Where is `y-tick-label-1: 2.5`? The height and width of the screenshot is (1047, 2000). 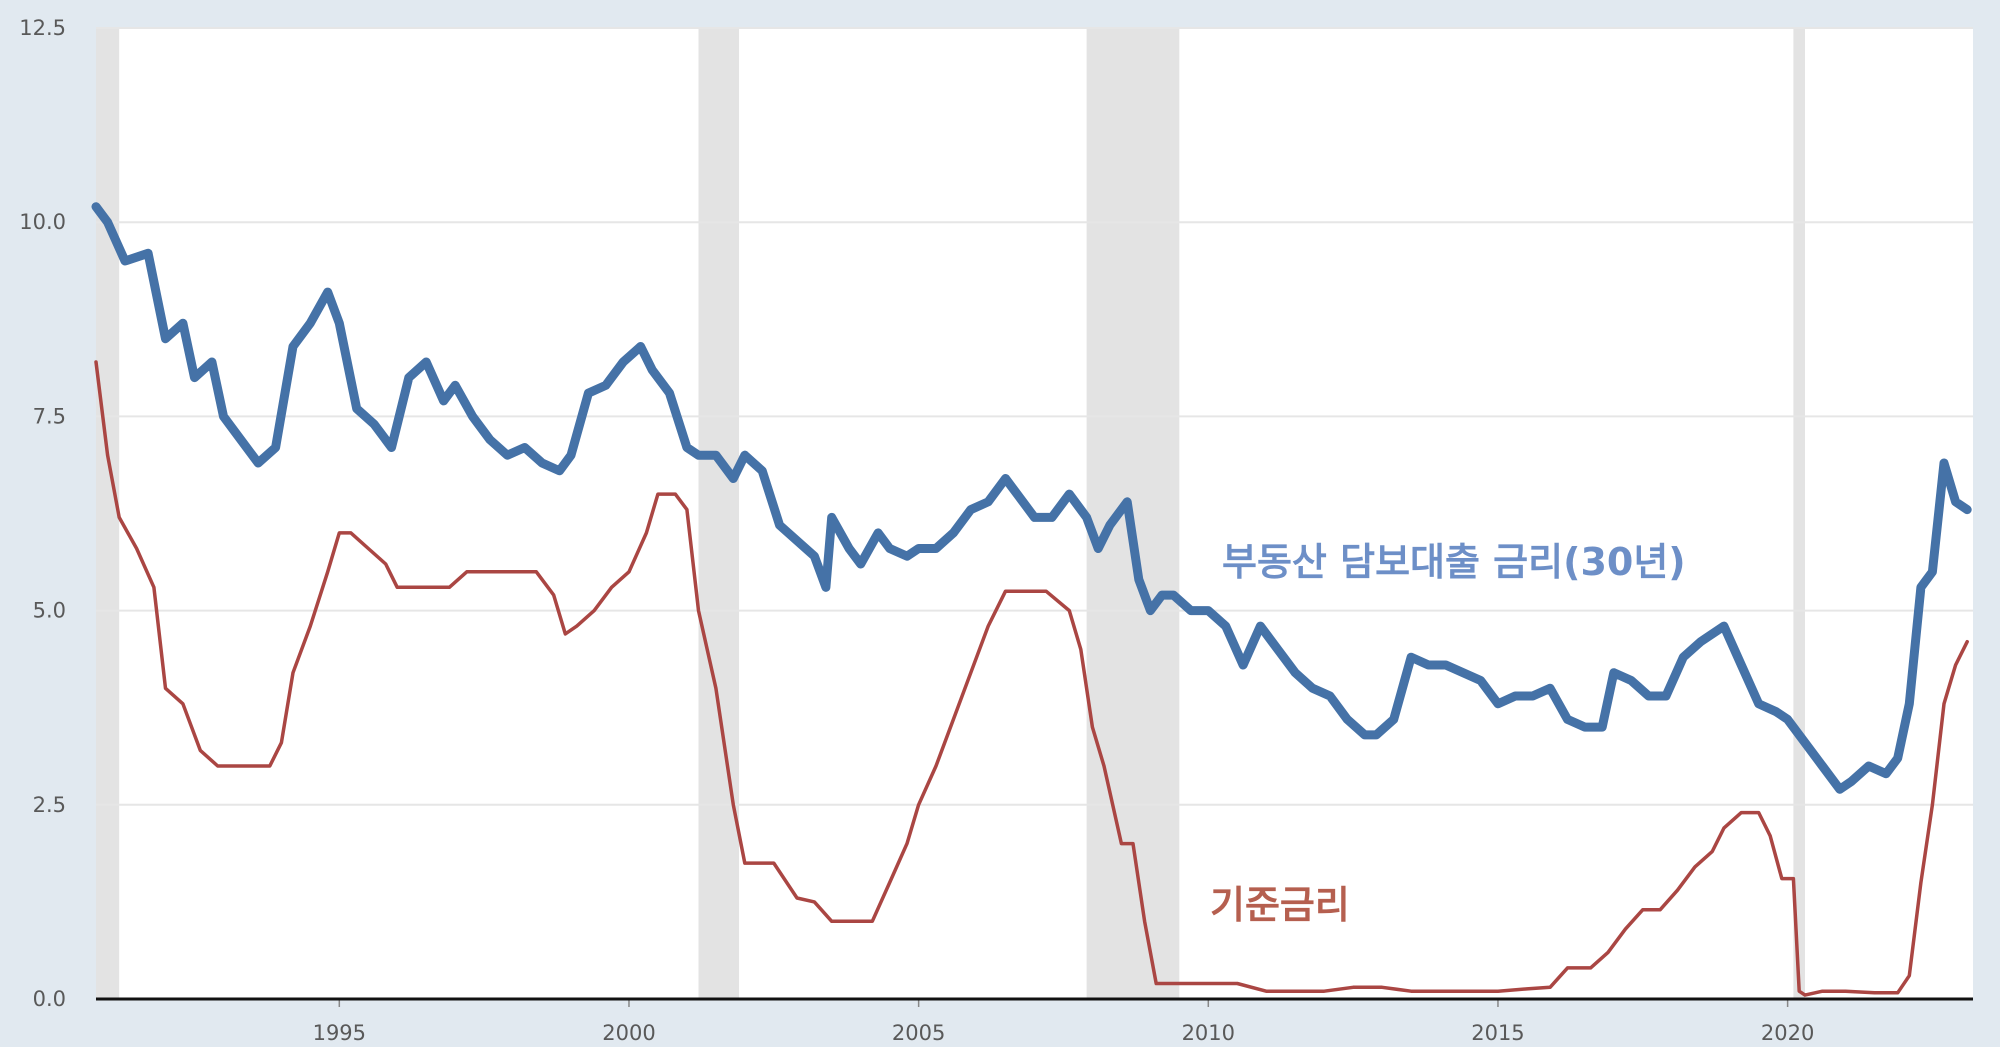
y-tick-label-1: 2.5 is located at coordinates (49, 805).